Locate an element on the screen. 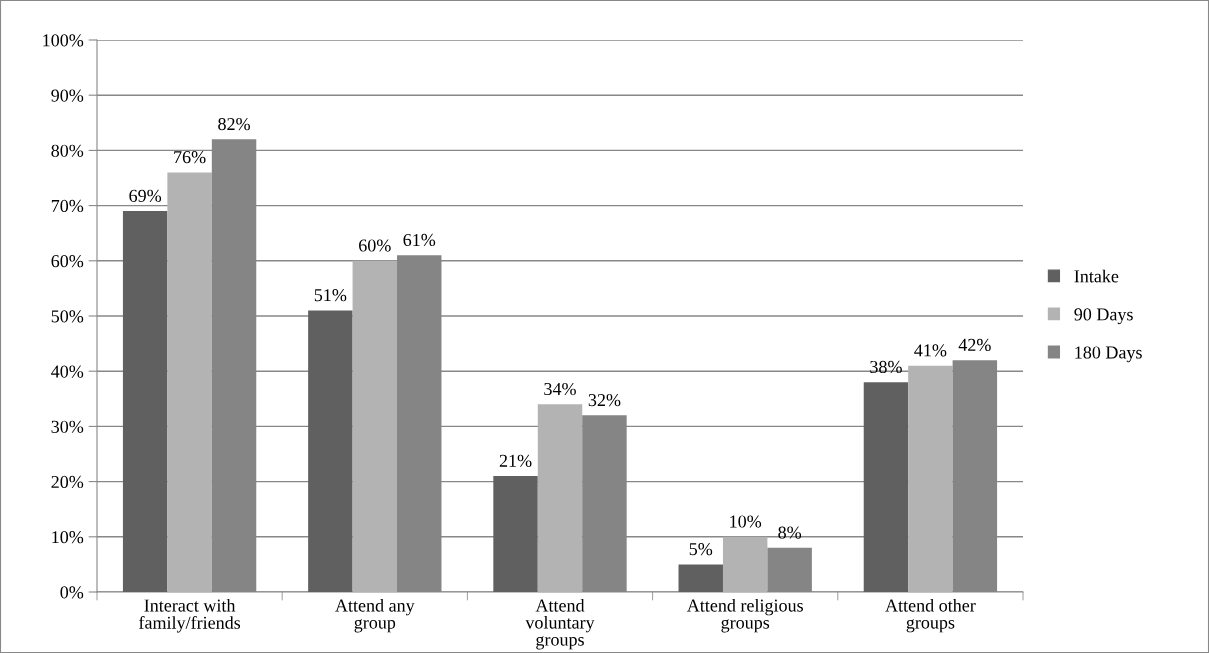  data-label: 76% is located at coordinates (190, 157).